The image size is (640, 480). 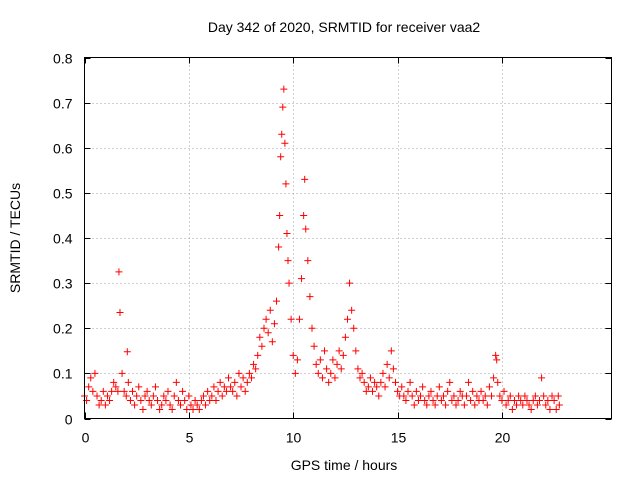 What do you see at coordinates (63, 374) in the screenshot?
I see `y-tick-label: 0.1` at bounding box center [63, 374].